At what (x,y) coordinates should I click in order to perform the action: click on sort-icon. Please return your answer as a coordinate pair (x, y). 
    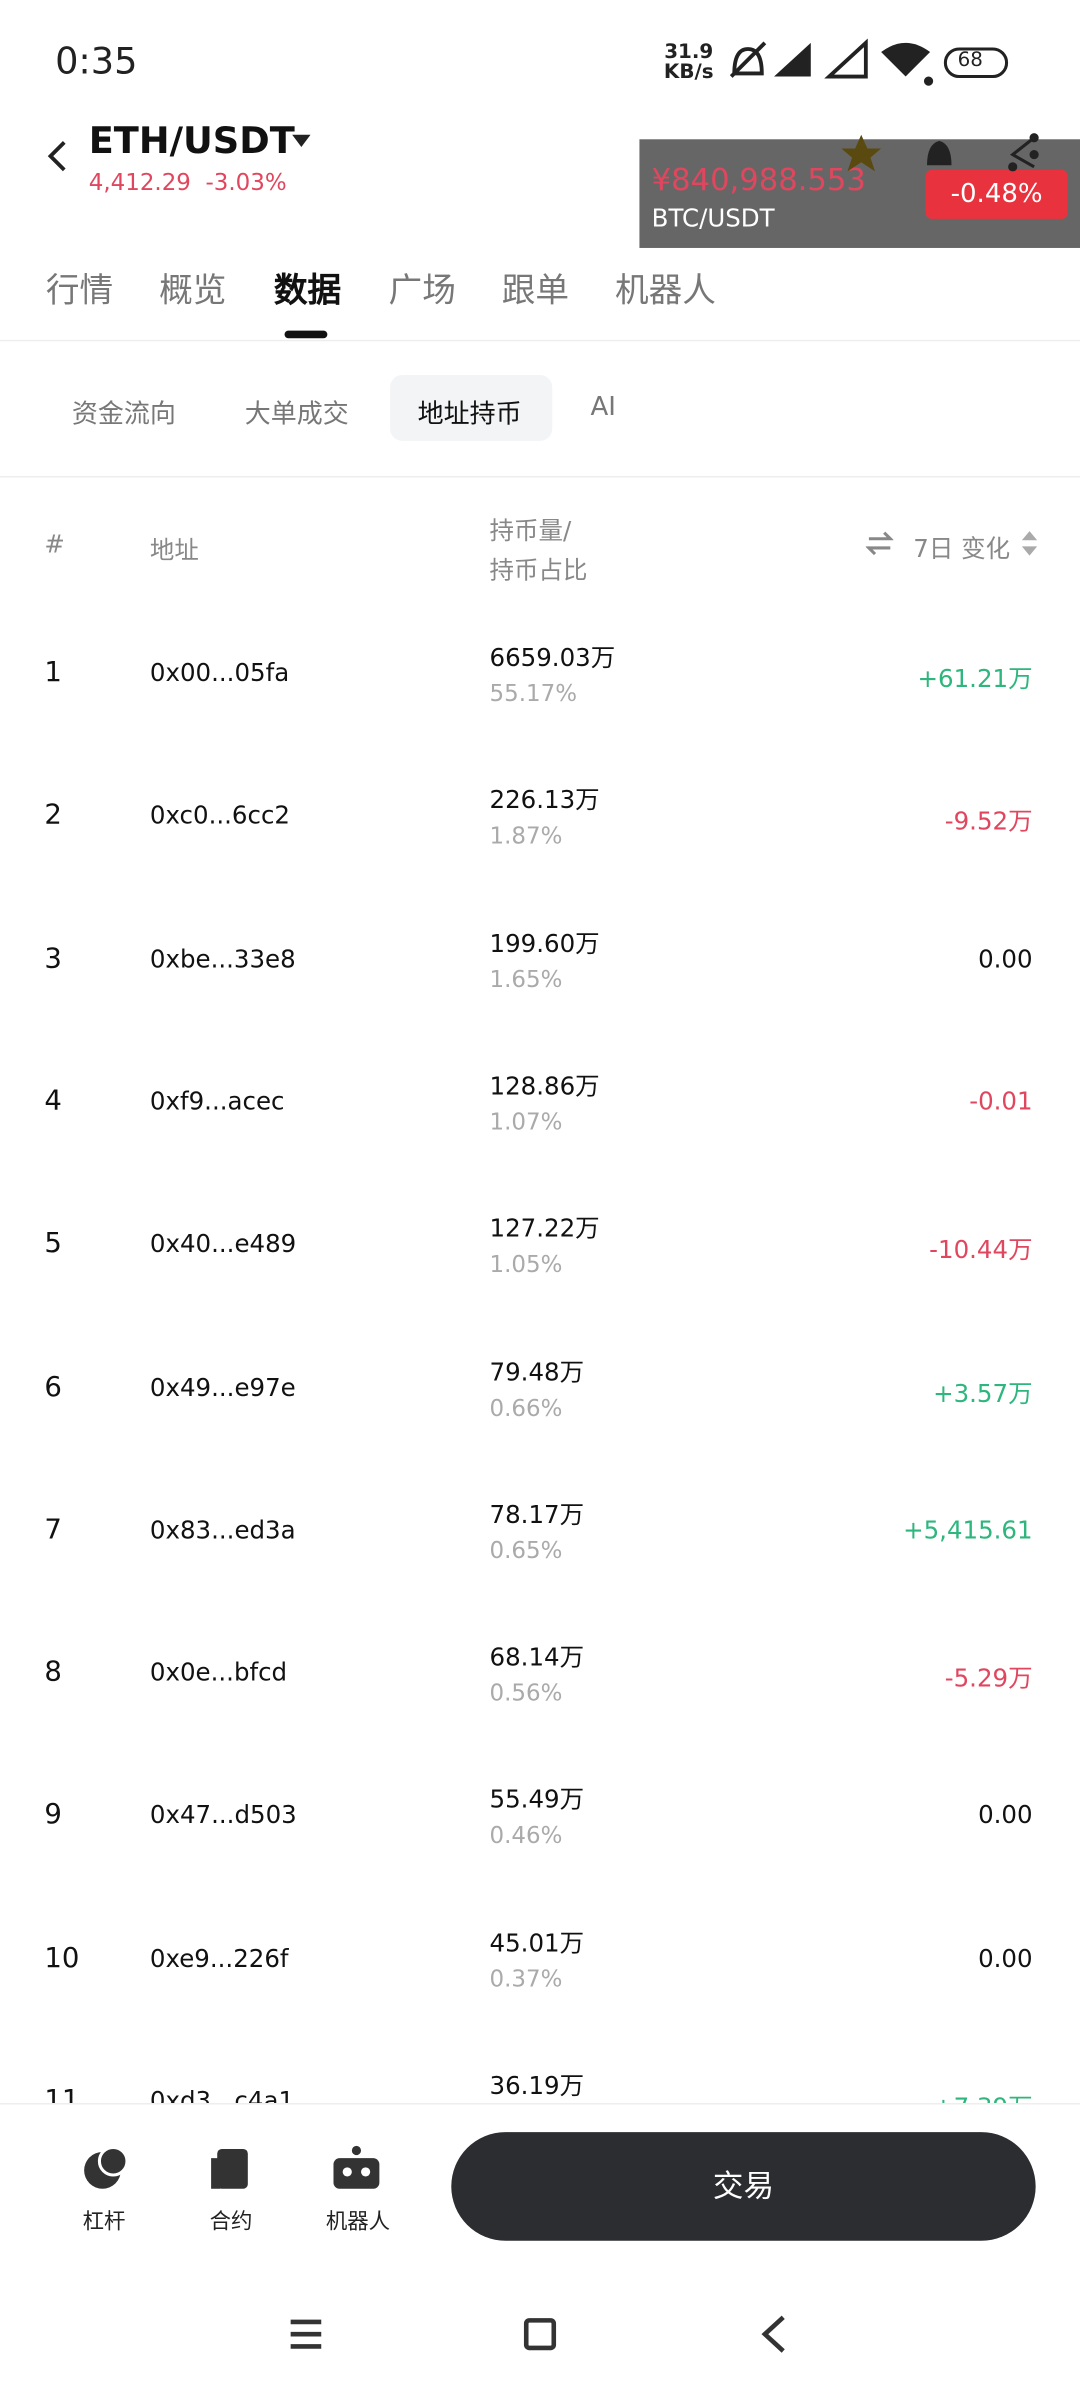
    Looking at the image, I should click on (1029, 544).